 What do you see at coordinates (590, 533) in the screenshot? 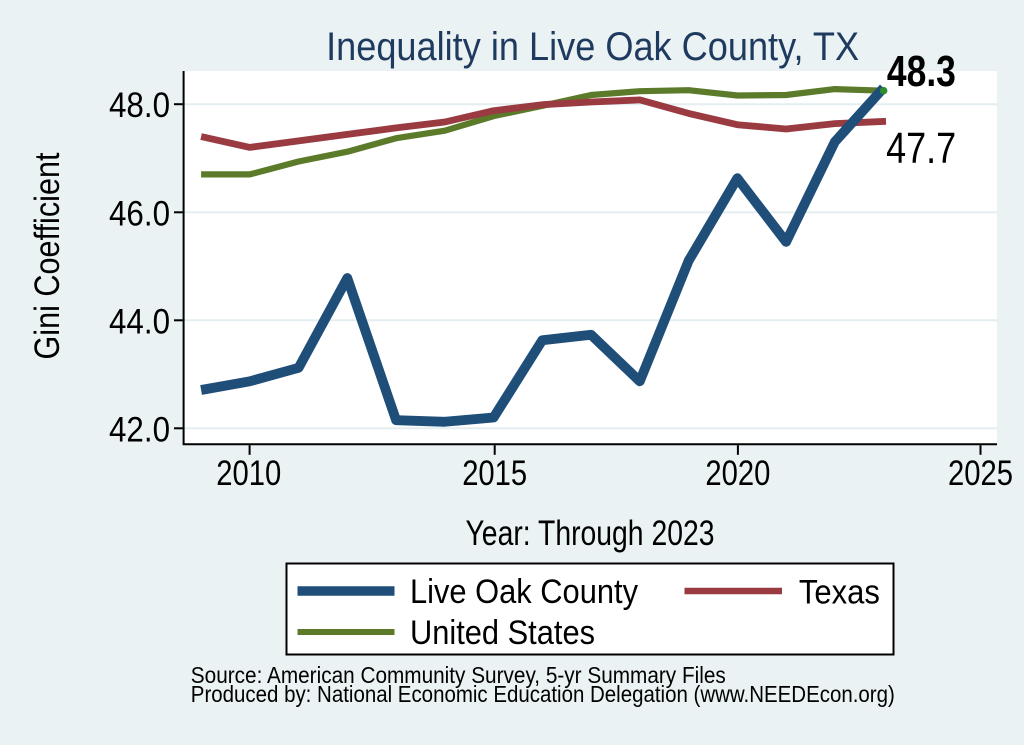
I see `svg-text: Year: Through 2023` at bounding box center [590, 533].